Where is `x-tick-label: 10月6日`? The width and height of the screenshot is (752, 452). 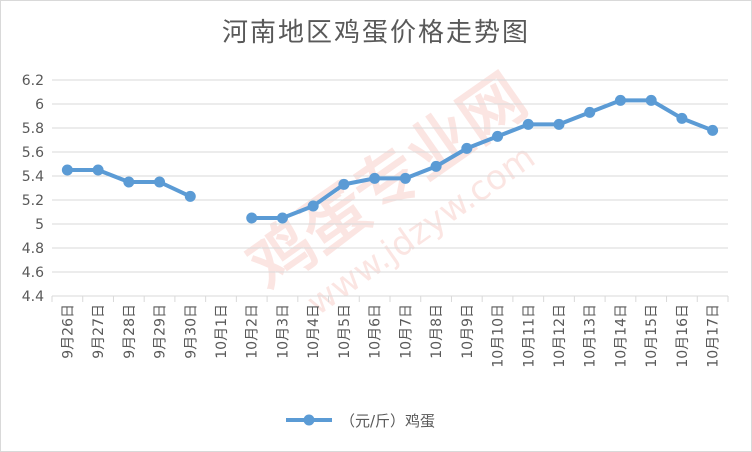 x-tick-label: 10月6日 is located at coordinates (376, 331).